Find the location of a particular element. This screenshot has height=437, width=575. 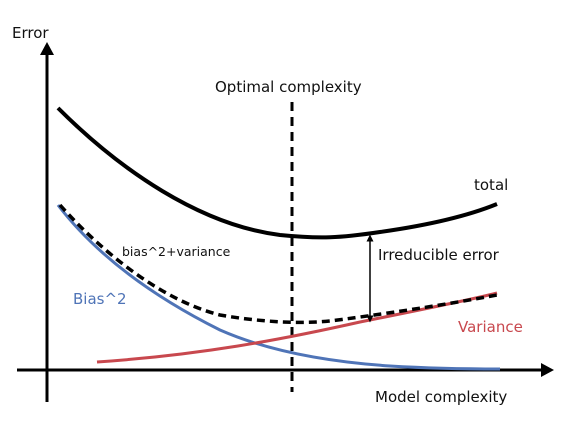

variance-label: Variance is located at coordinates (490, 327).